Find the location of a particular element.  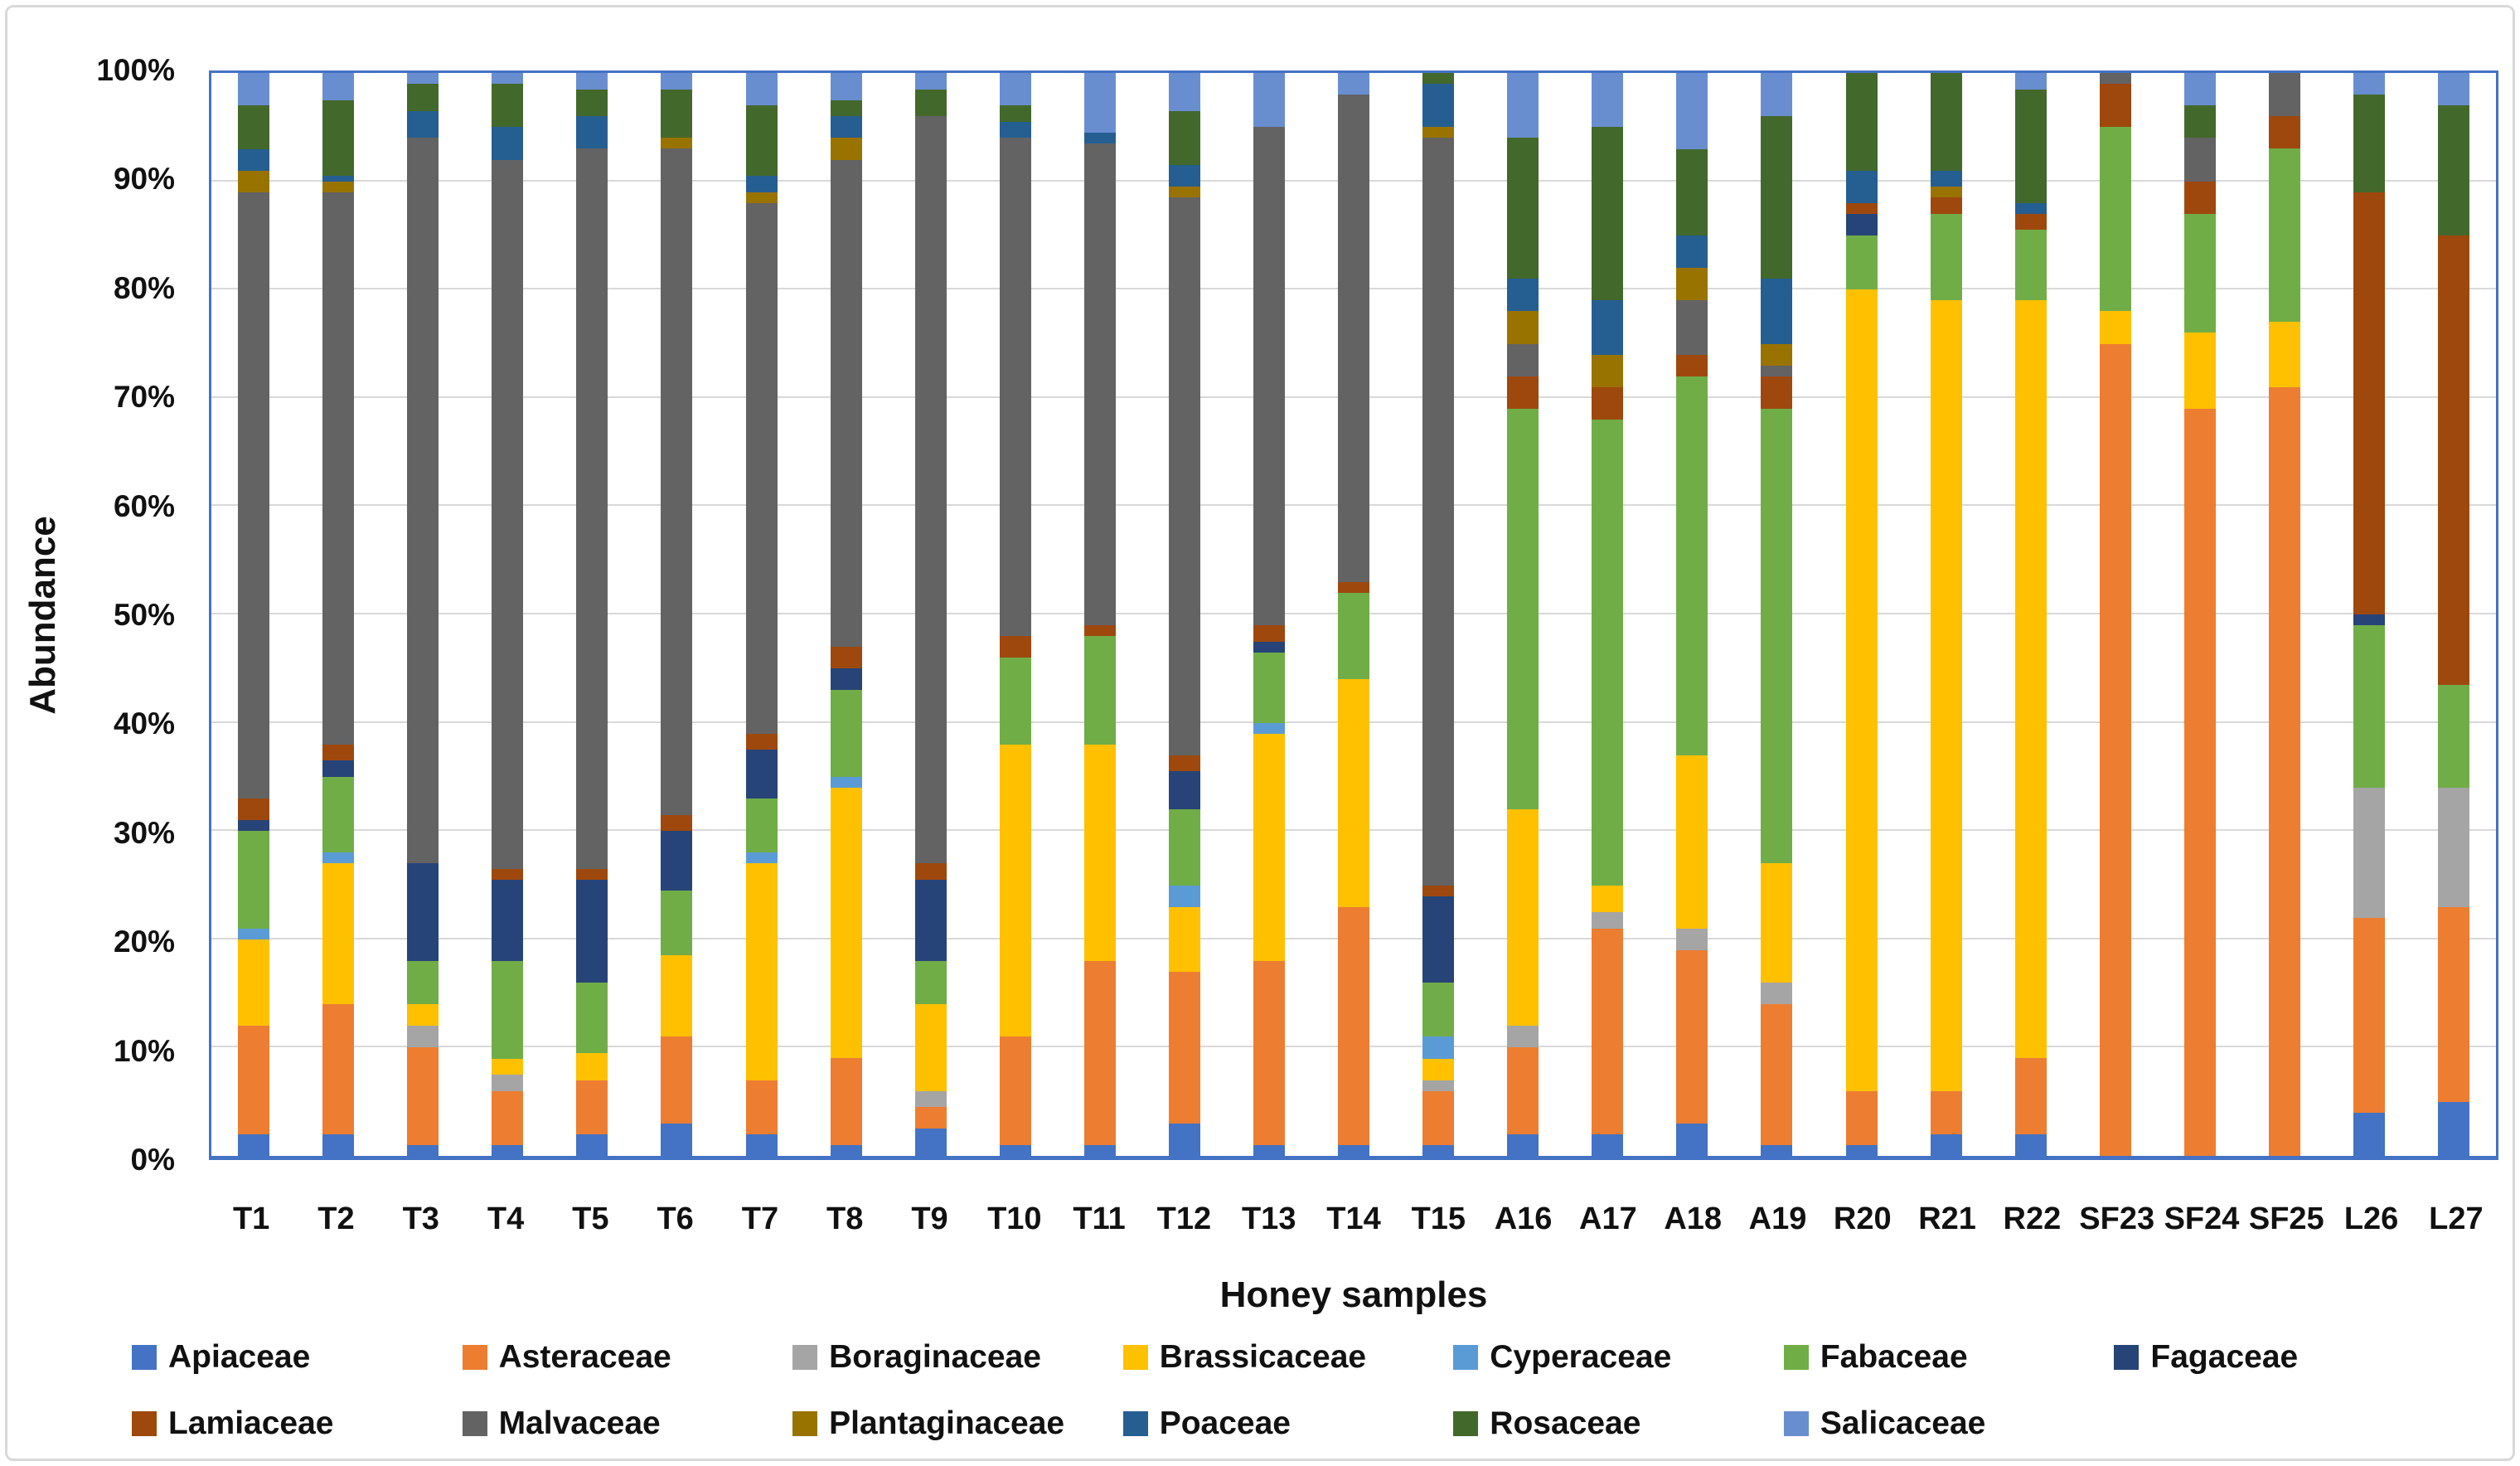

segment-salicaceae-T11 is located at coordinates (1099, 103).